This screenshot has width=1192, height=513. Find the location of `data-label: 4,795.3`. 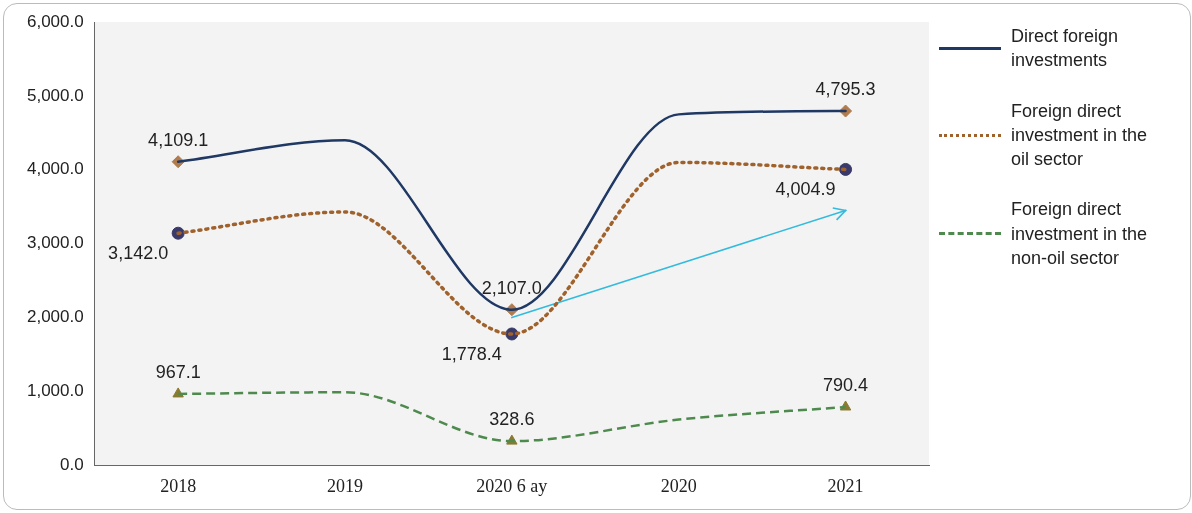

data-label: 4,795.3 is located at coordinates (845, 89).